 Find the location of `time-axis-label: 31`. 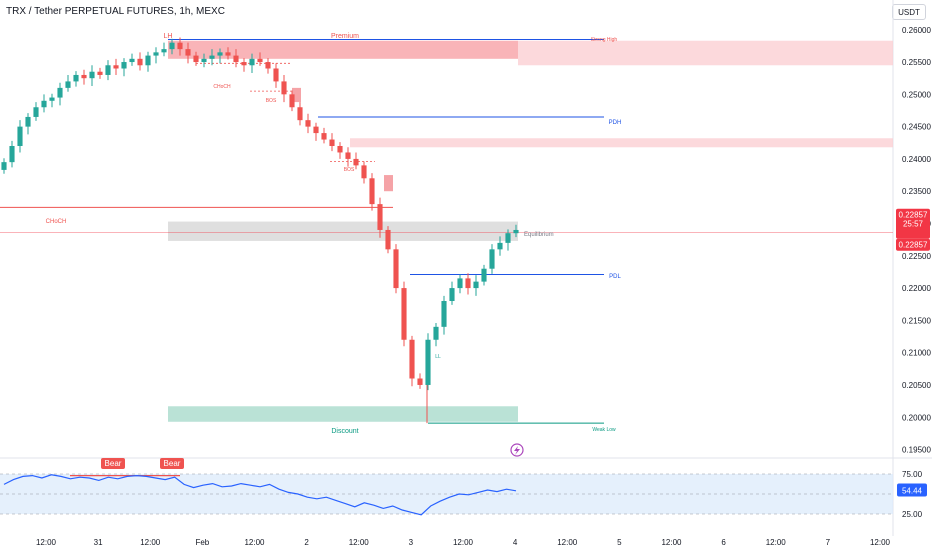

time-axis-label: 31 is located at coordinates (98, 542).